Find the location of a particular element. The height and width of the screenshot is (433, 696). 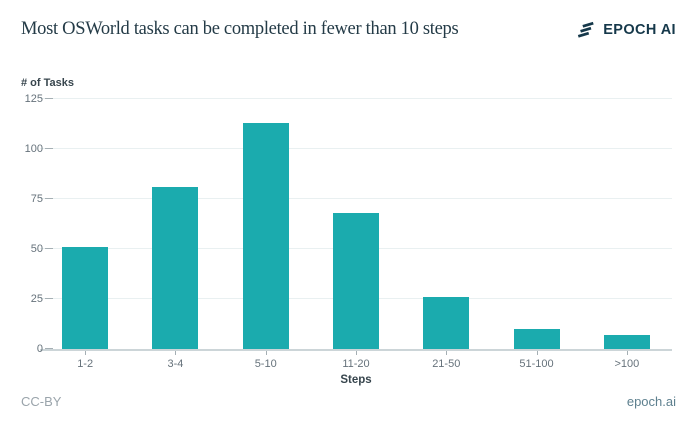

x-axis-tick-label: 3-4 is located at coordinates (175, 364).